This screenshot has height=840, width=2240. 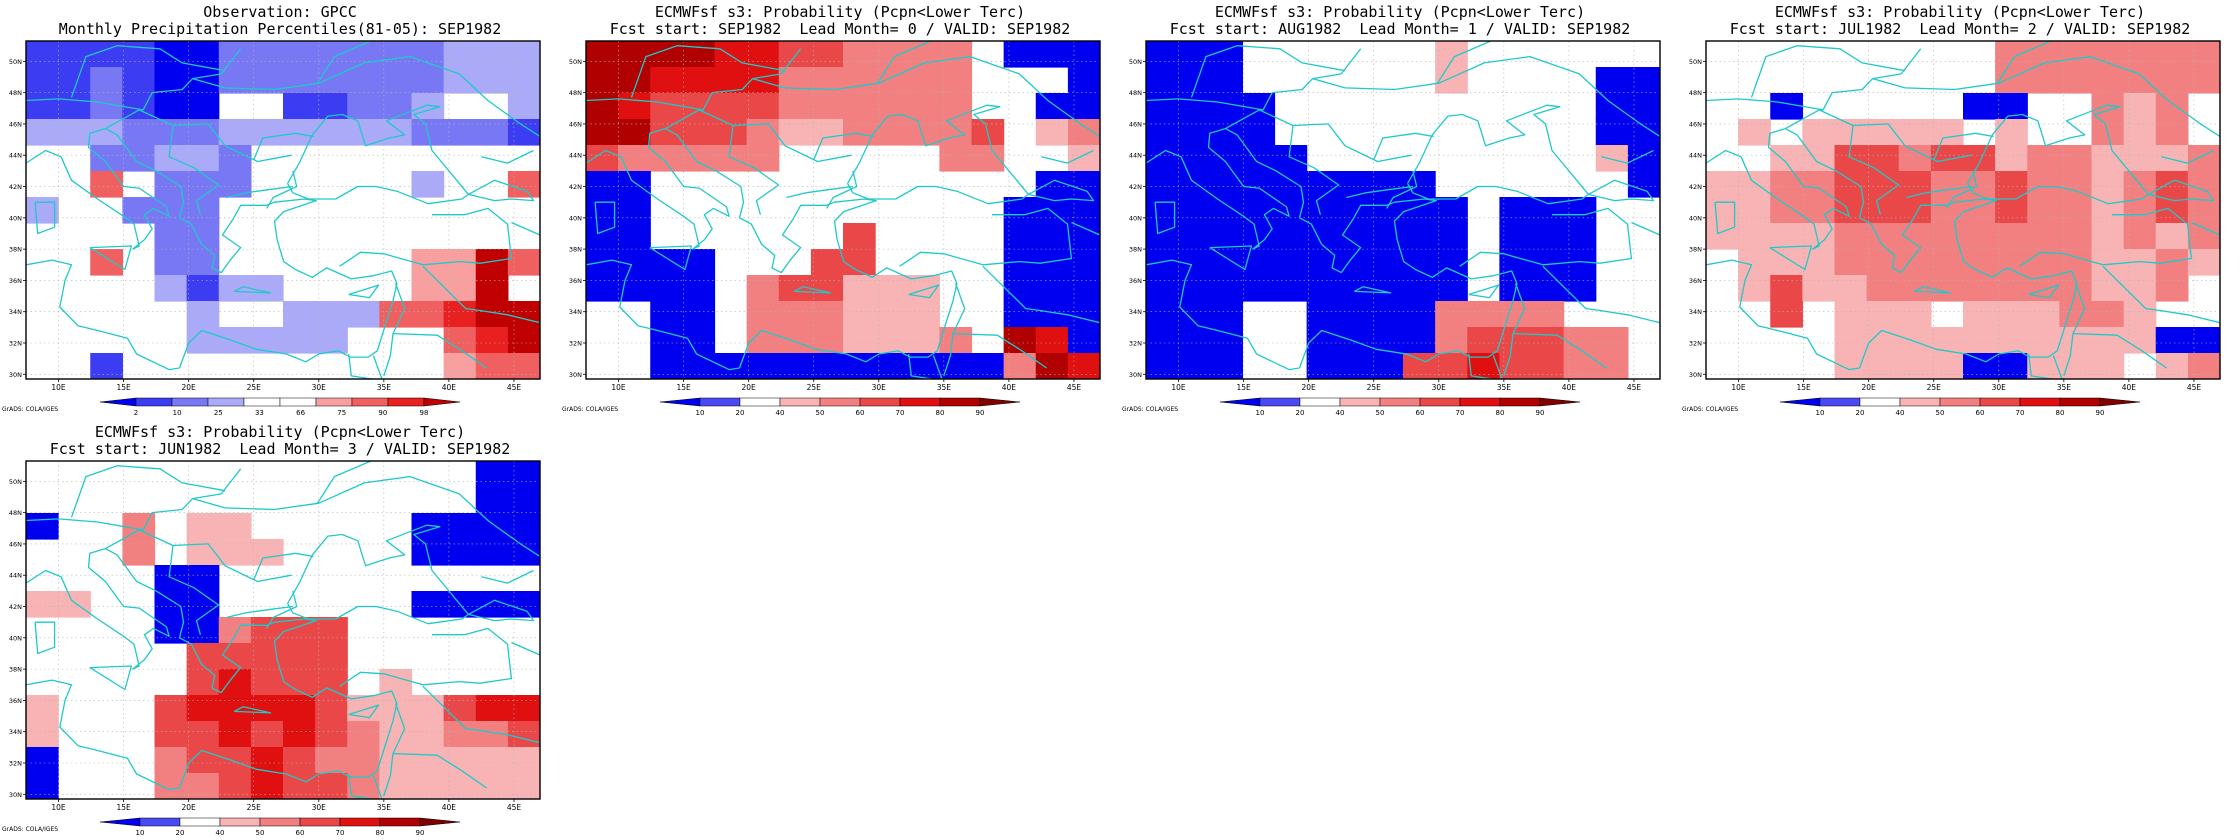 I want to click on lon-tick-label: 35E, so click(x=944, y=387).